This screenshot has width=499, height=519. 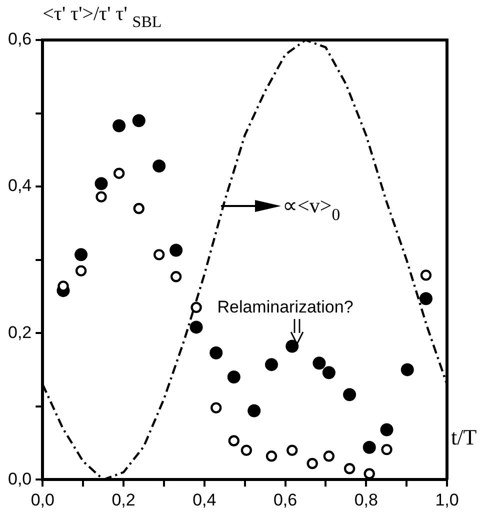 What do you see at coordinates (366, 500) in the screenshot?
I see `x-tick-label: 0,8` at bounding box center [366, 500].